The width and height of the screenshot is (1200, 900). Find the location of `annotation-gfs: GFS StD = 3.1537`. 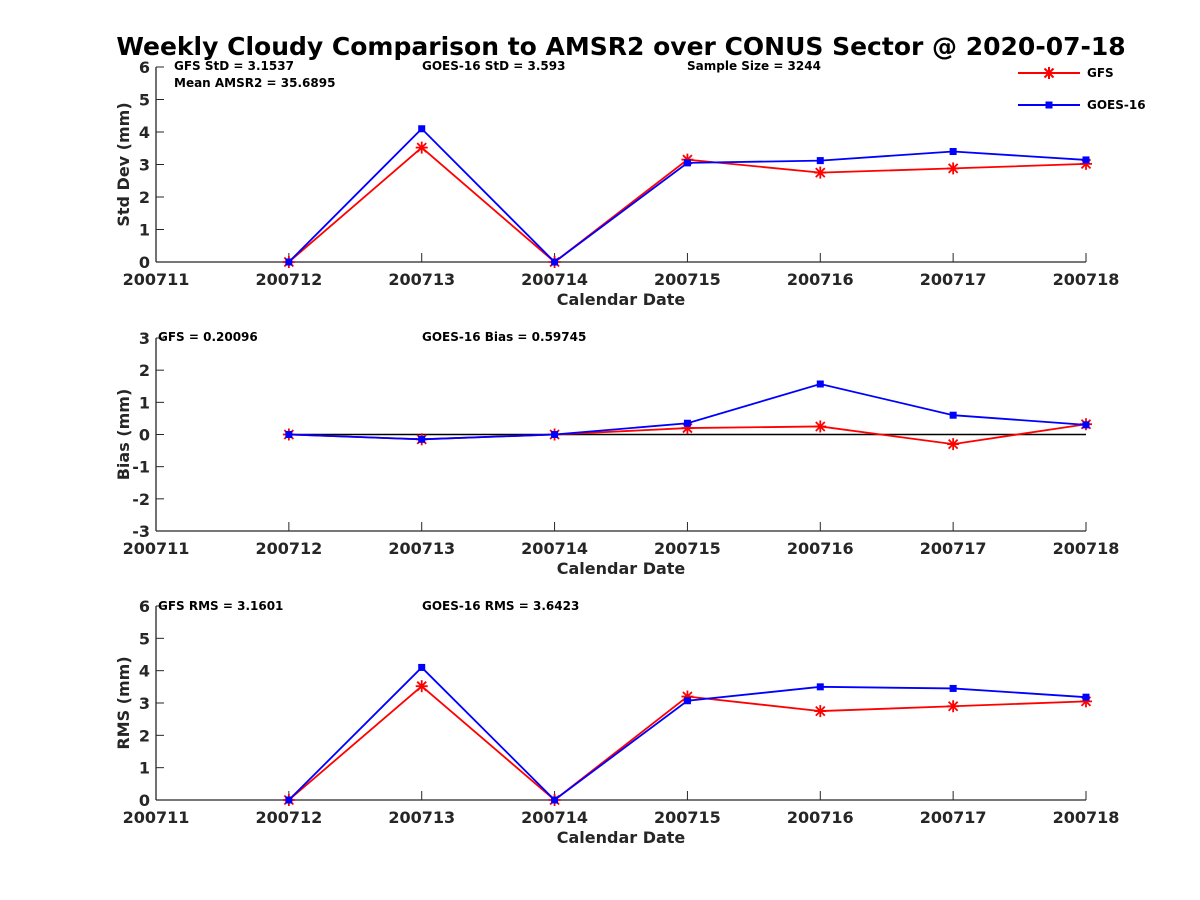

annotation-gfs: GFS StD = 3.1537 is located at coordinates (234, 66).